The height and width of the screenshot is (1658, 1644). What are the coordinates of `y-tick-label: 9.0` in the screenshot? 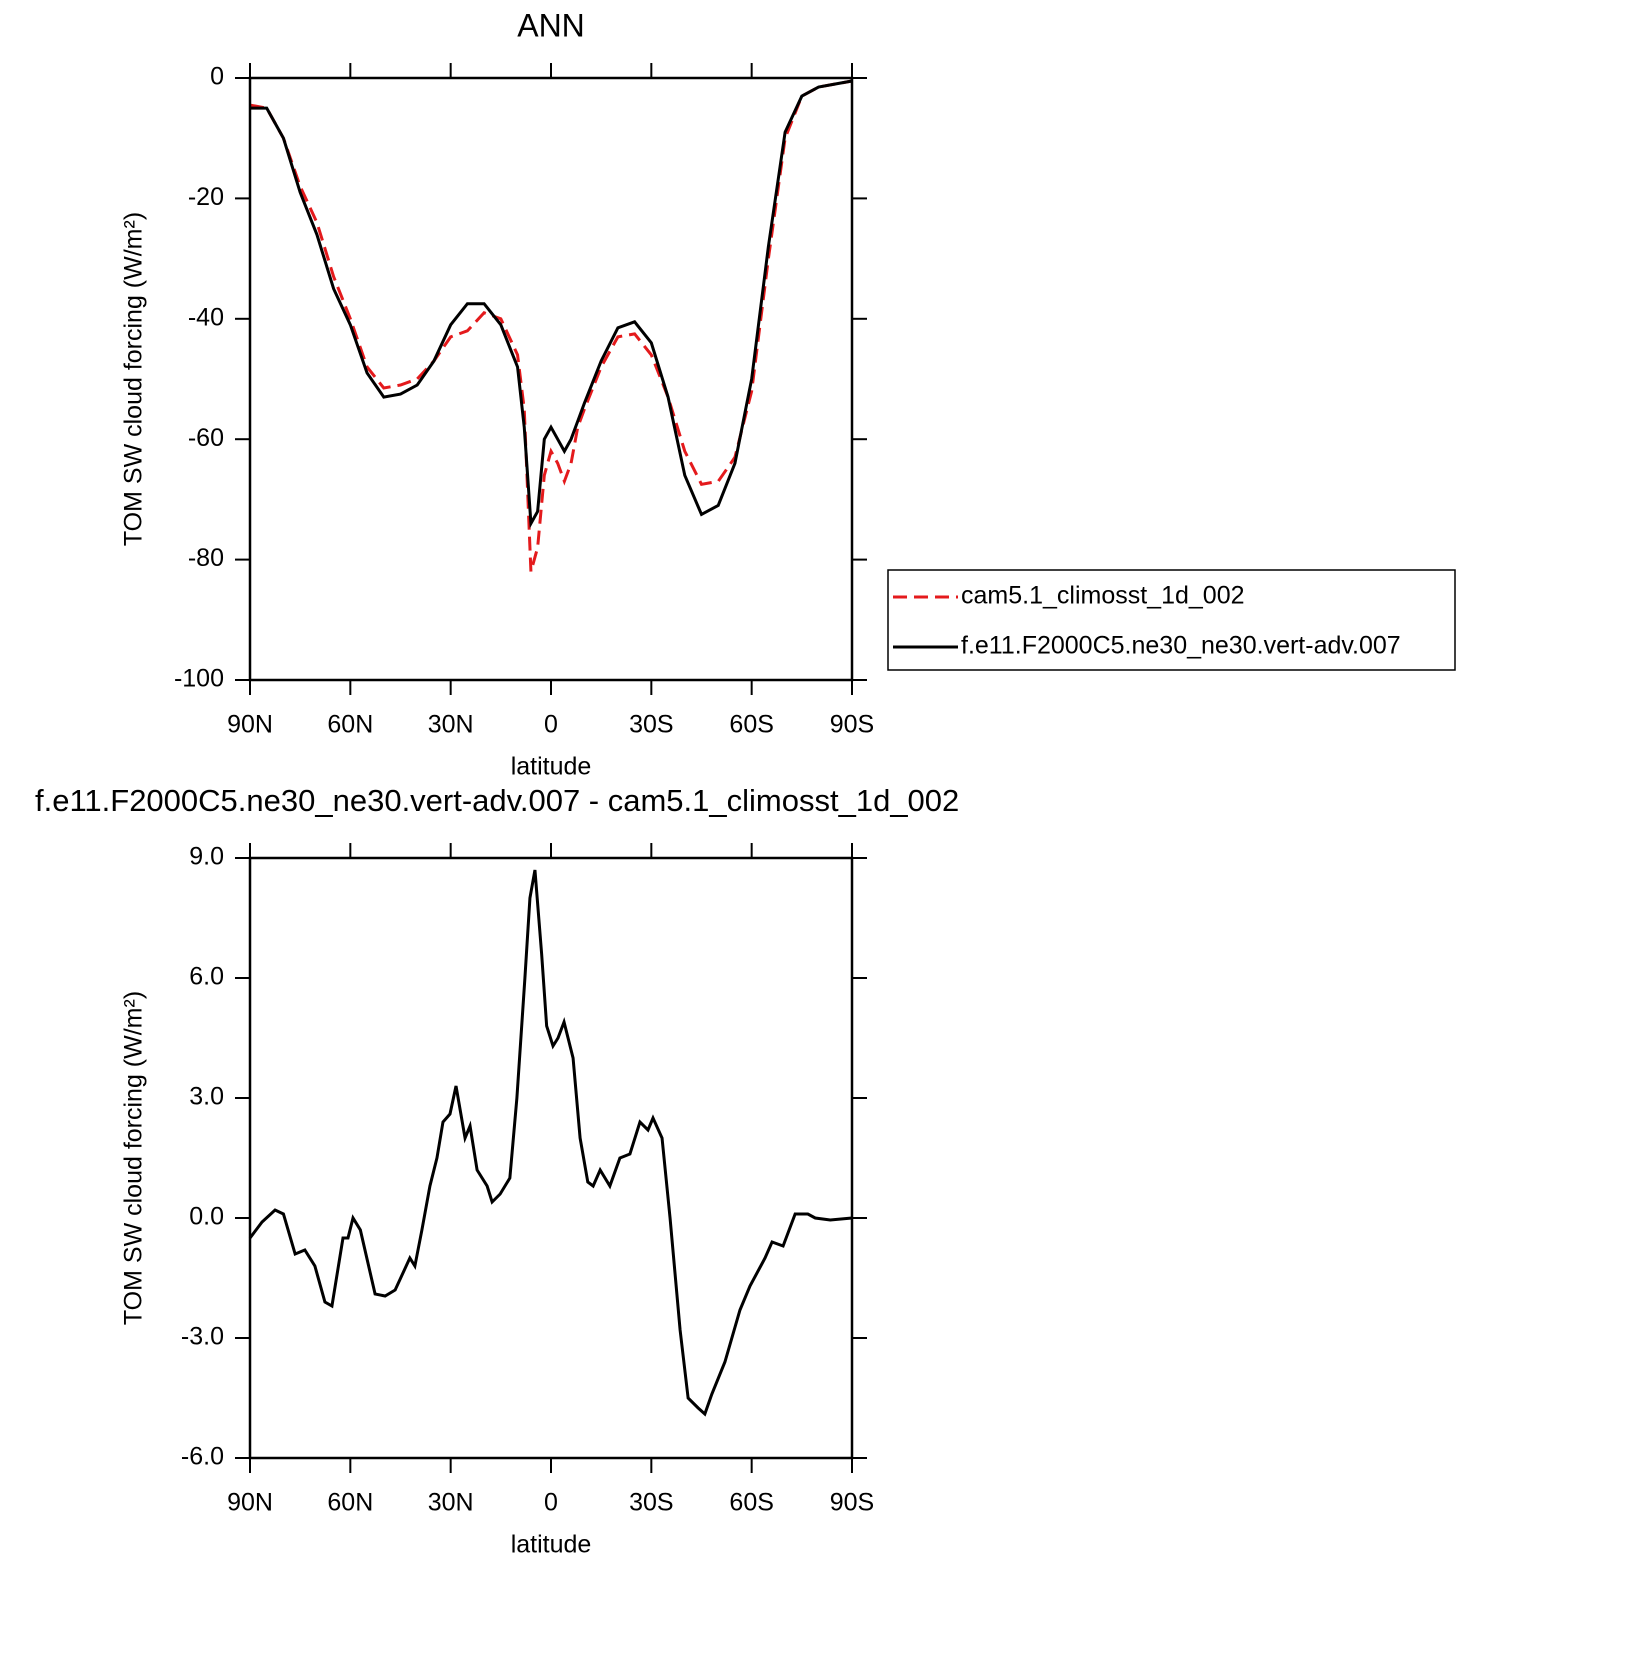 It's located at (206, 857).